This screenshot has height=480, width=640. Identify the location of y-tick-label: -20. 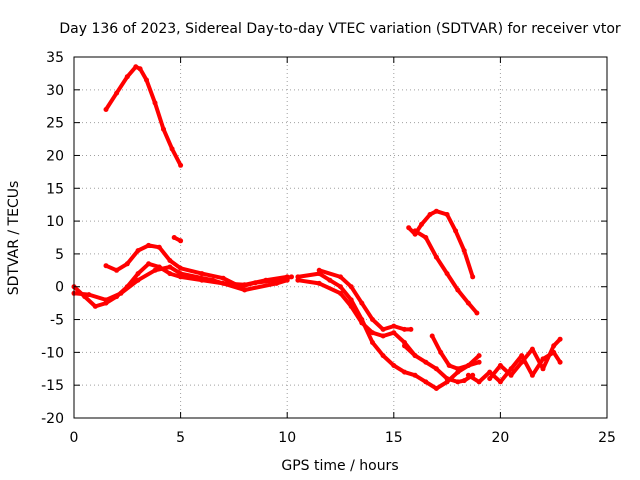
(52, 419).